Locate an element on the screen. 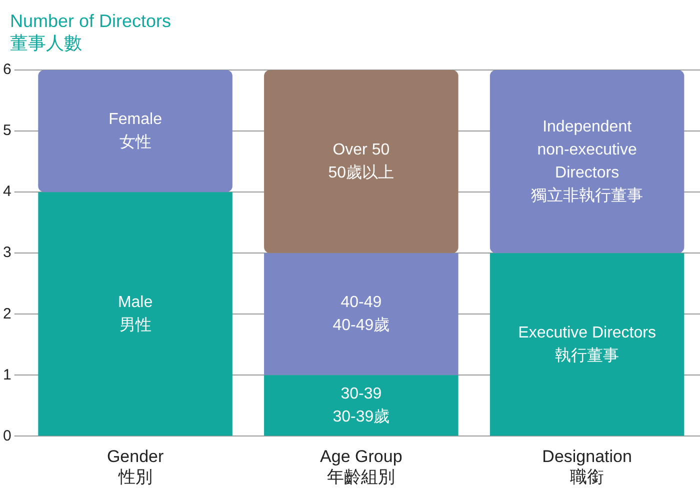 The width and height of the screenshot is (700, 491). x-tick-label: Gender 性別 is located at coordinates (135, 466).